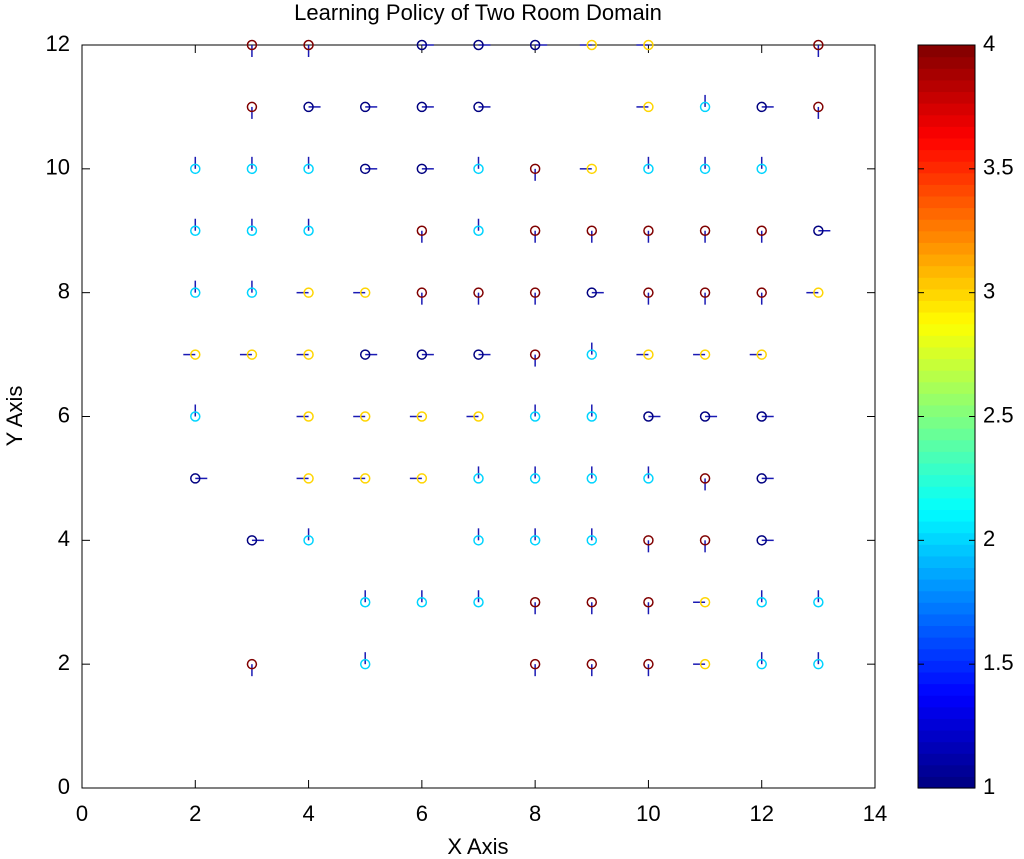  I want to click on y-tick-label: 8, so click(64, 290).